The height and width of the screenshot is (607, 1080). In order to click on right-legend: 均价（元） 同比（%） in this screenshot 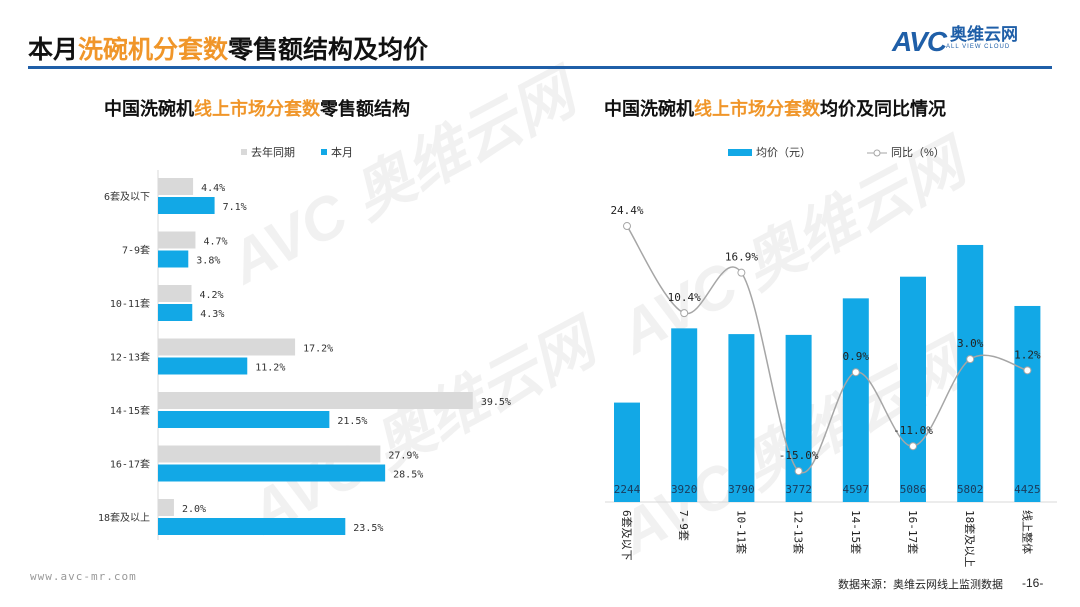, I will do `click(836, 152)`.